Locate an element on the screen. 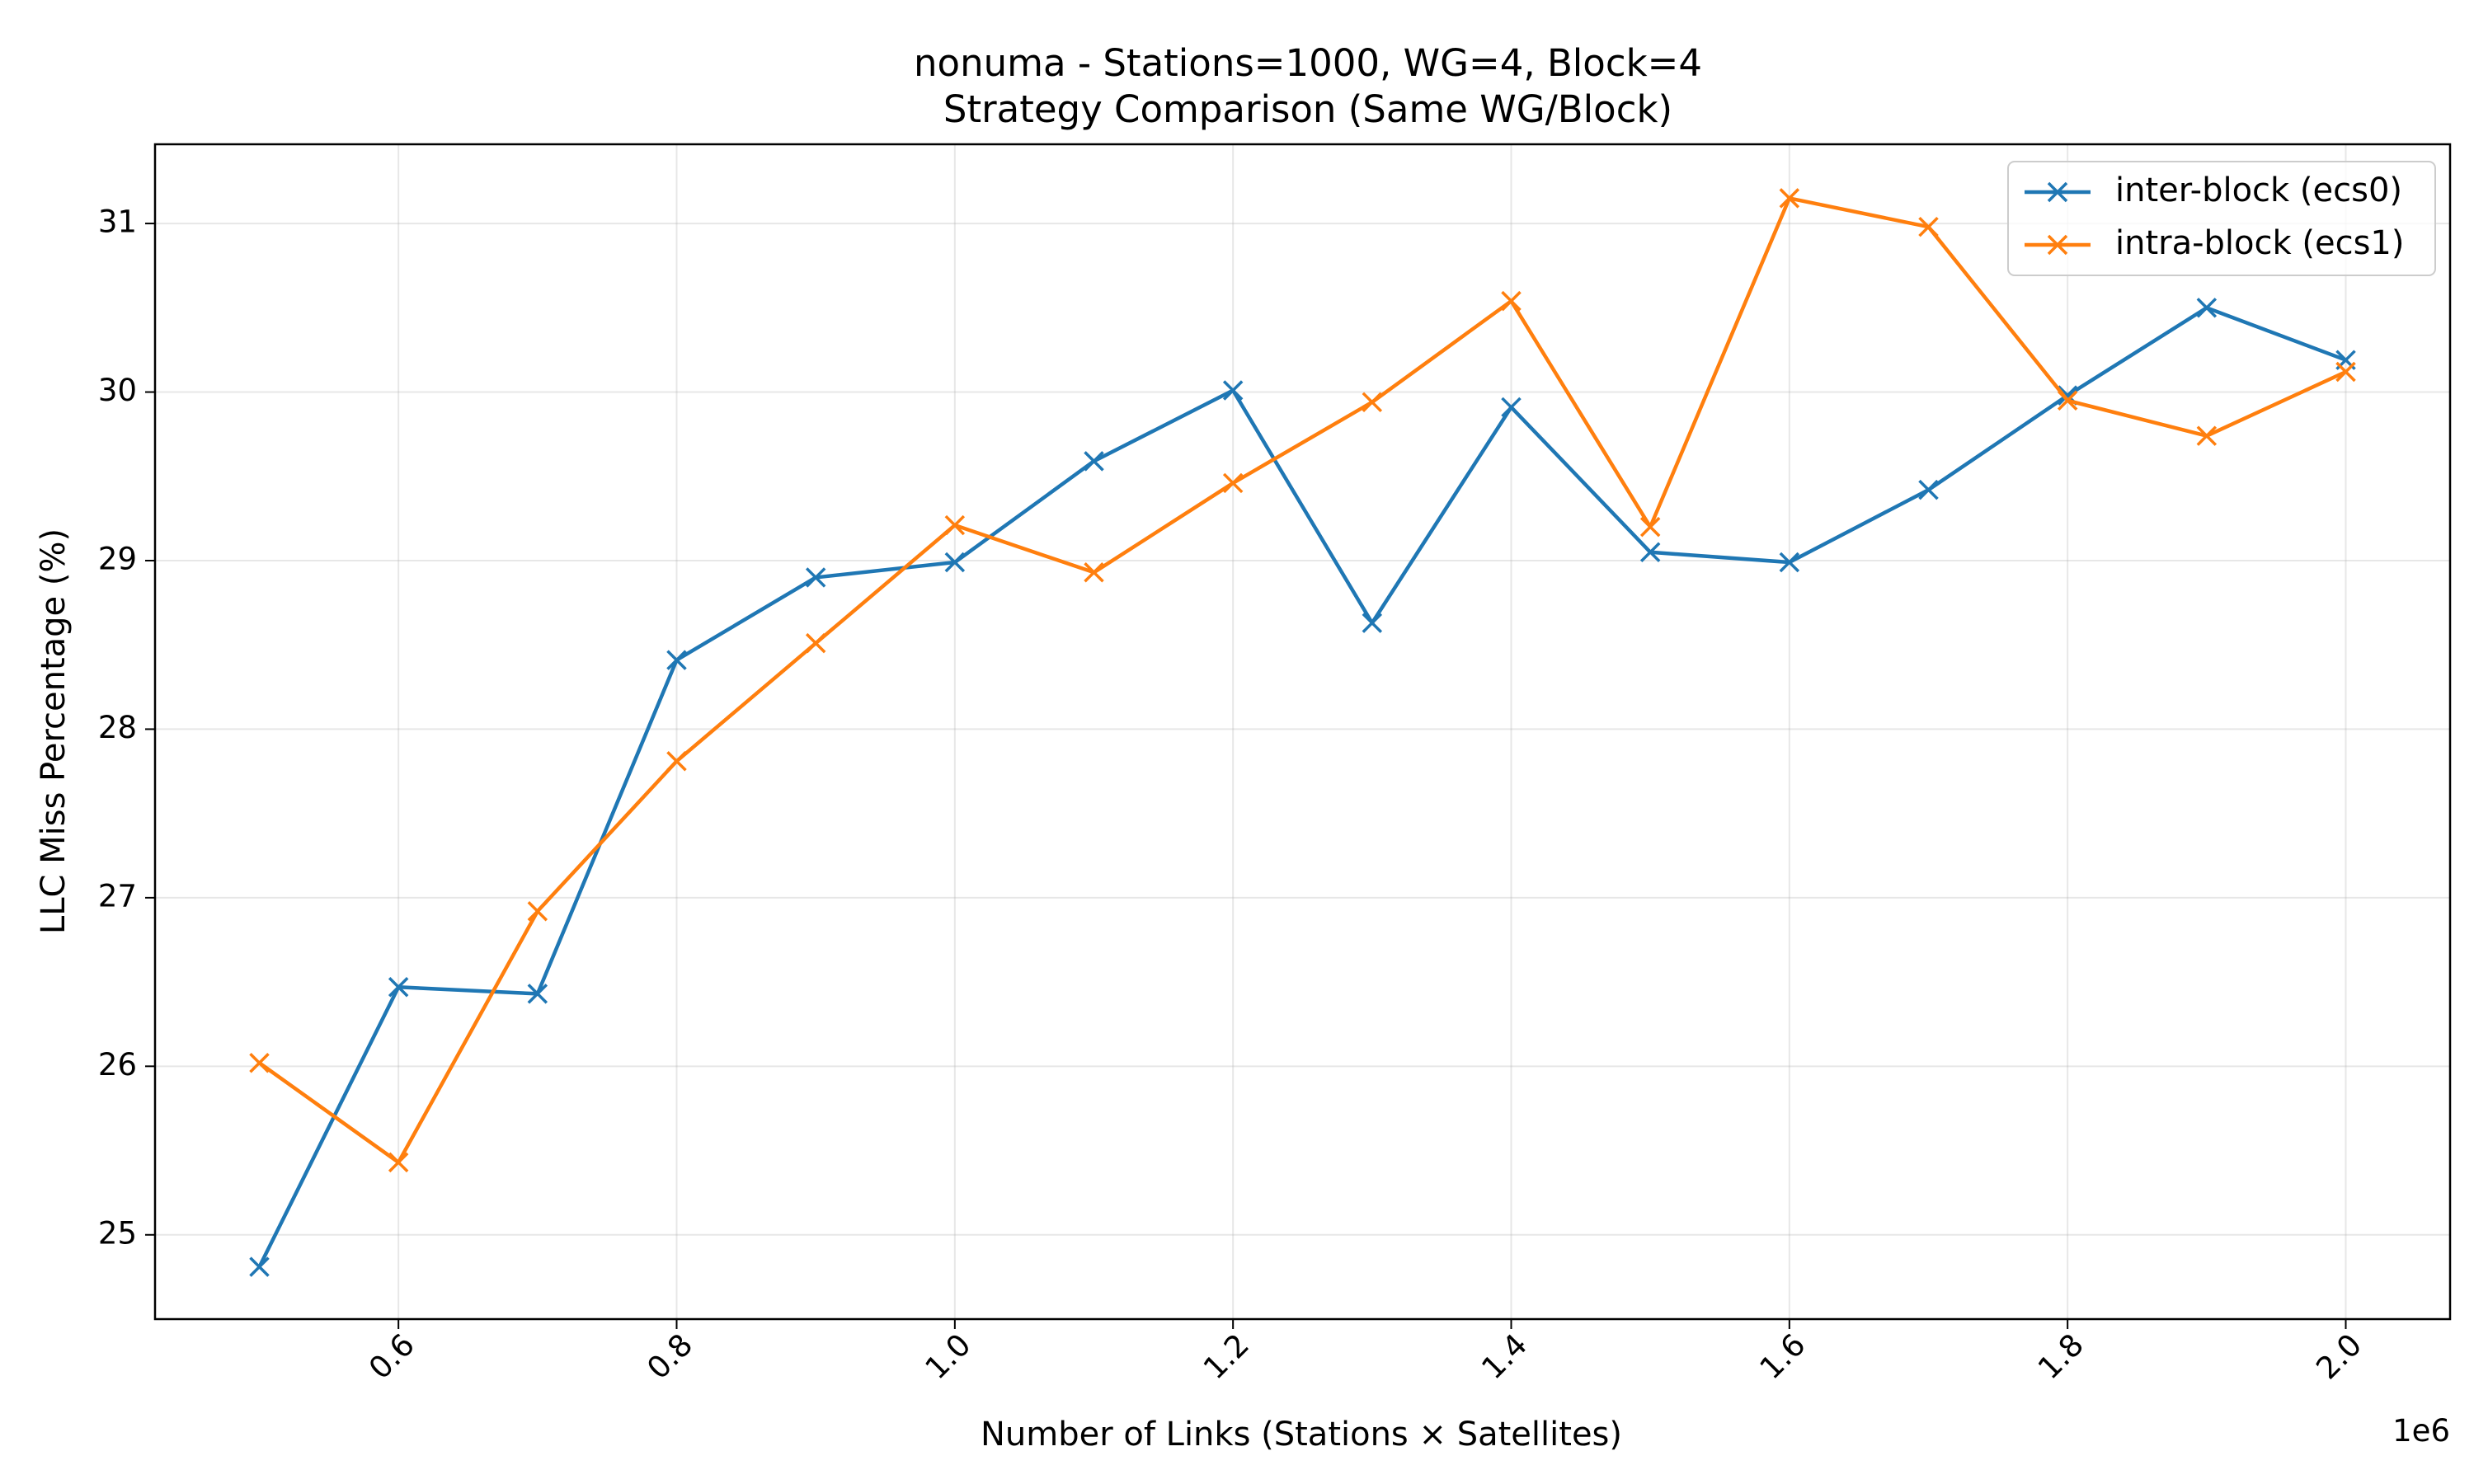 Image resolution: width=2474 pixels, height=1484 pixels. y-axis-label: LLC Miss Percentage (%) is located at coordinates (54, 731).